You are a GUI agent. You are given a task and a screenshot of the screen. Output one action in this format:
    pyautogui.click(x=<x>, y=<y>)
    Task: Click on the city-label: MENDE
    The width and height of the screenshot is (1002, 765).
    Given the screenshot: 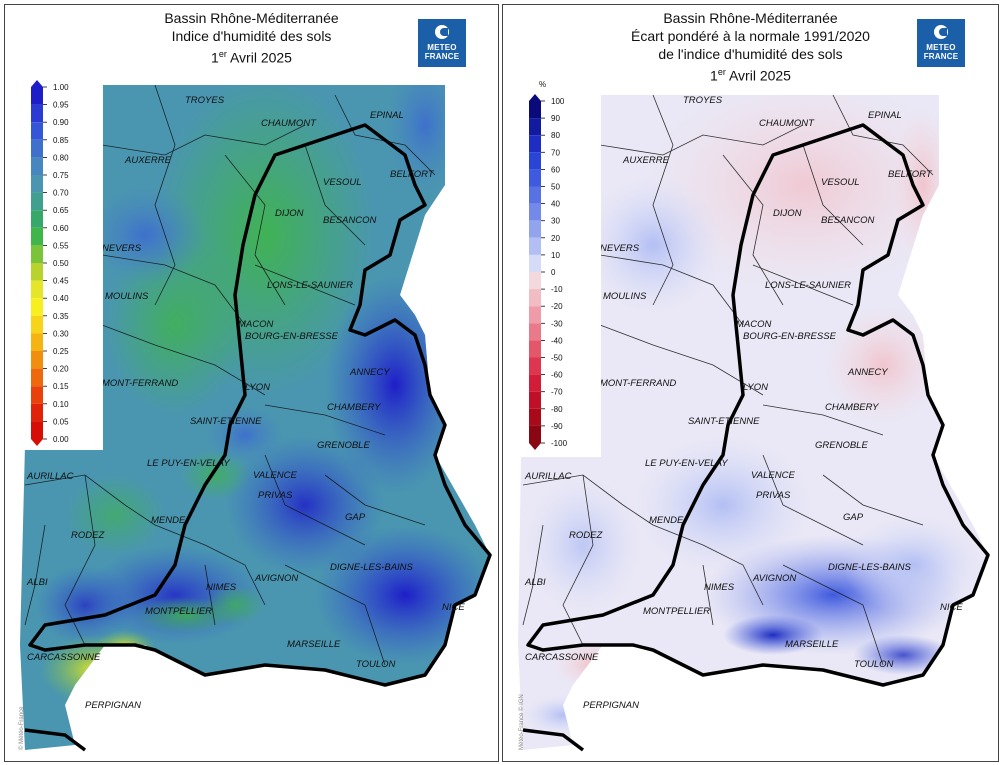 What is the action you would take?
    pyautogui.click(x=666, y=520)
    